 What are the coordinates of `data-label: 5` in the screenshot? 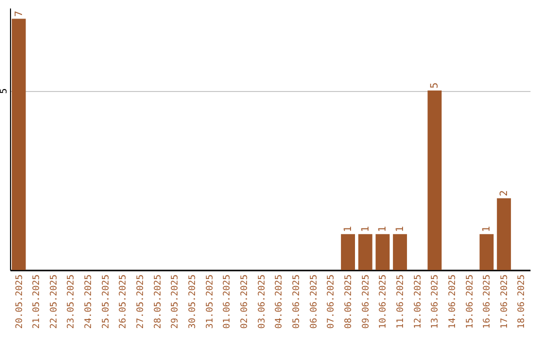 It's located at (435, 85).